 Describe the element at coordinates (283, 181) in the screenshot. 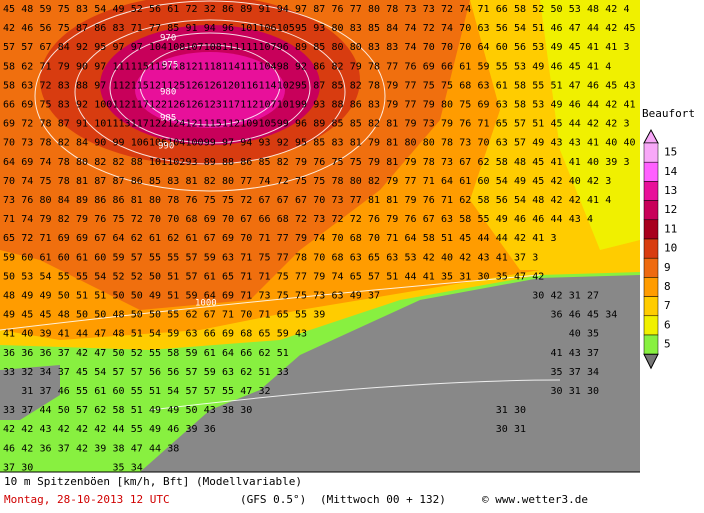

I see `grid-value: 72` at that location.